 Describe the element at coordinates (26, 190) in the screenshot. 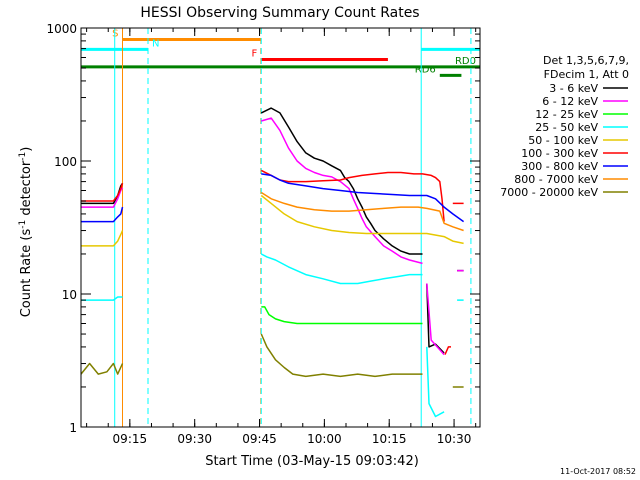

I see `y-axis-label-part-2: detector` at that location.